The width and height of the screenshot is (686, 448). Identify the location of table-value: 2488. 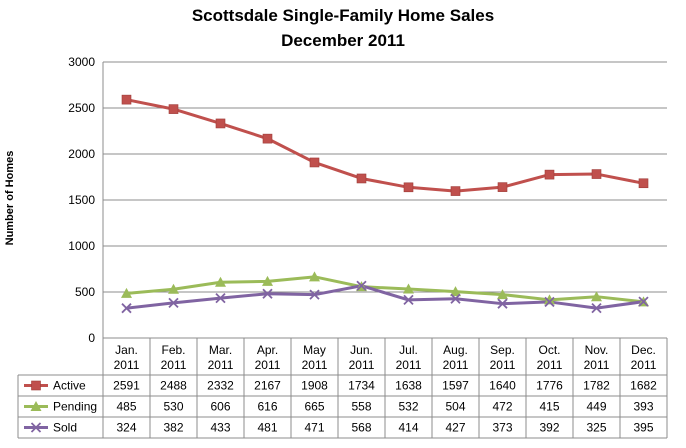
(173, 386).